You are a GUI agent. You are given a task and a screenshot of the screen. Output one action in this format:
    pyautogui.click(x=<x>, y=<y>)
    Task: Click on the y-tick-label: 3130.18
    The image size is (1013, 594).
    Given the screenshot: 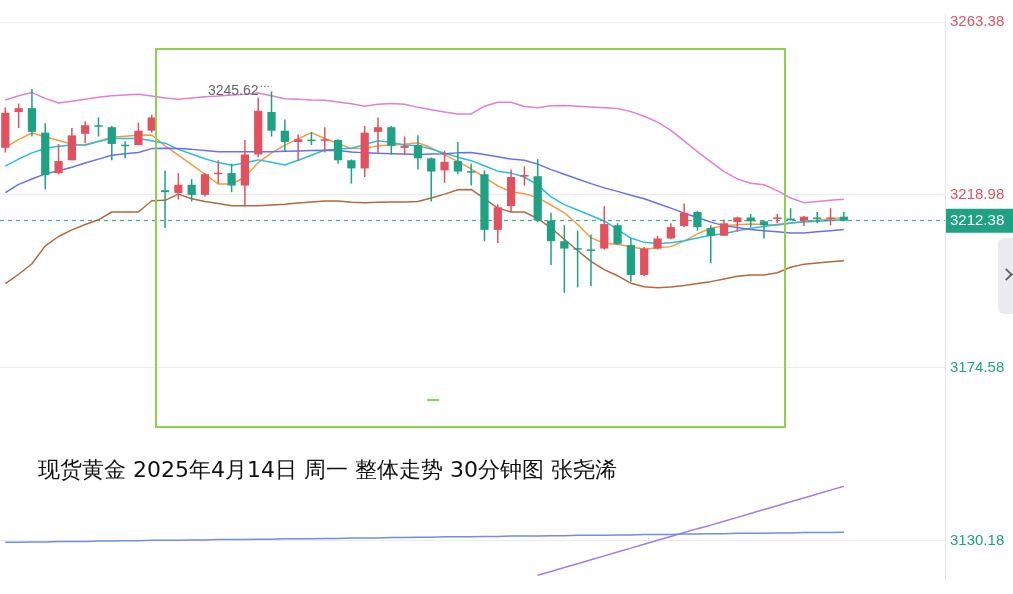 What is the action you would take?
    pyautogui.click(x=977, y=539)
    